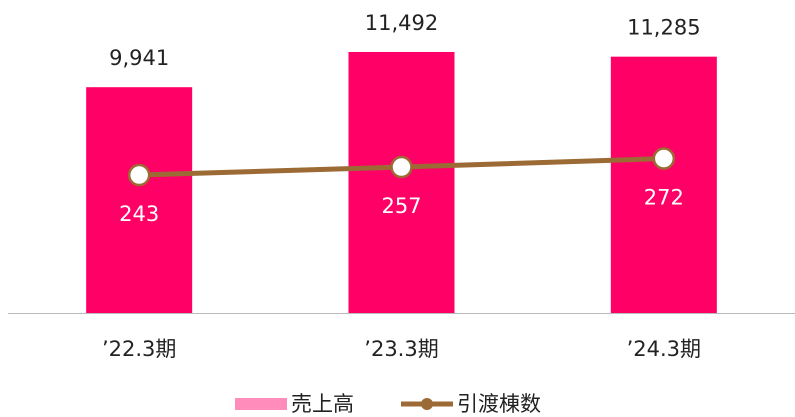  I want to click on line-value-label: 243, so click(139, 214).